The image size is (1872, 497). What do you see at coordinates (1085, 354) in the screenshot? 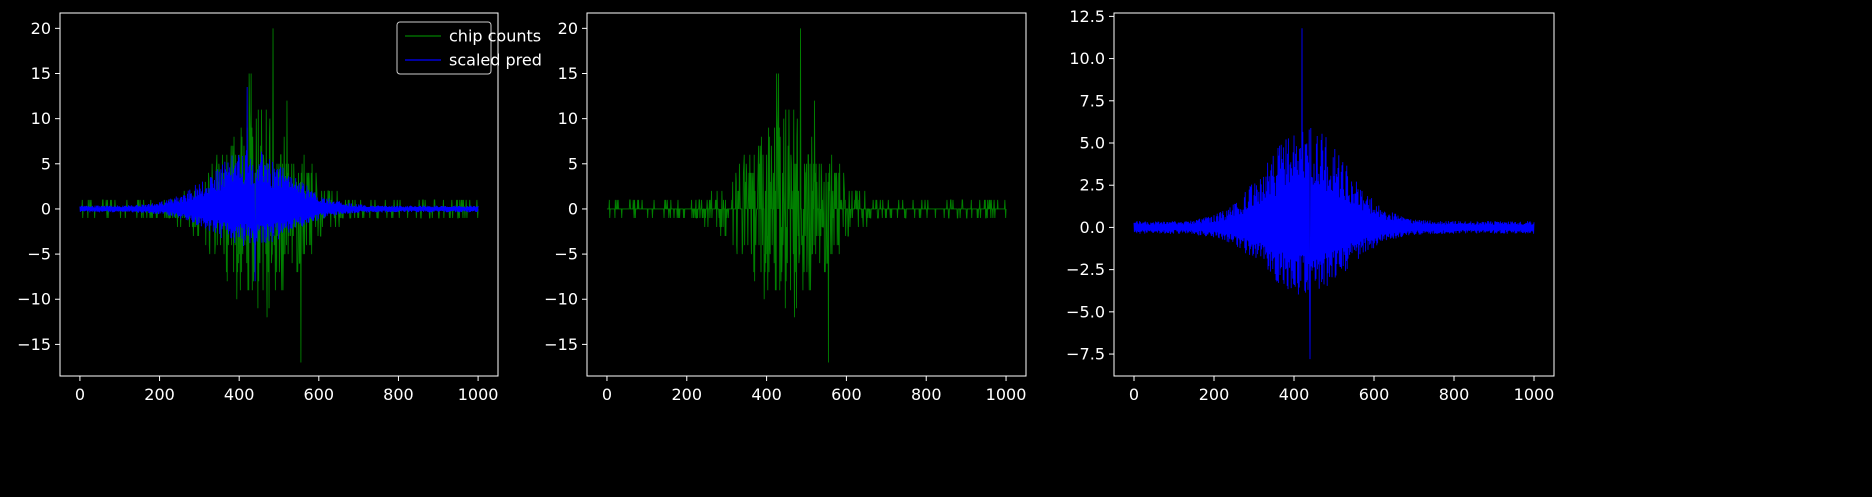
I see `y-tick-label: −7.5` at bounding box center [1085, 354].